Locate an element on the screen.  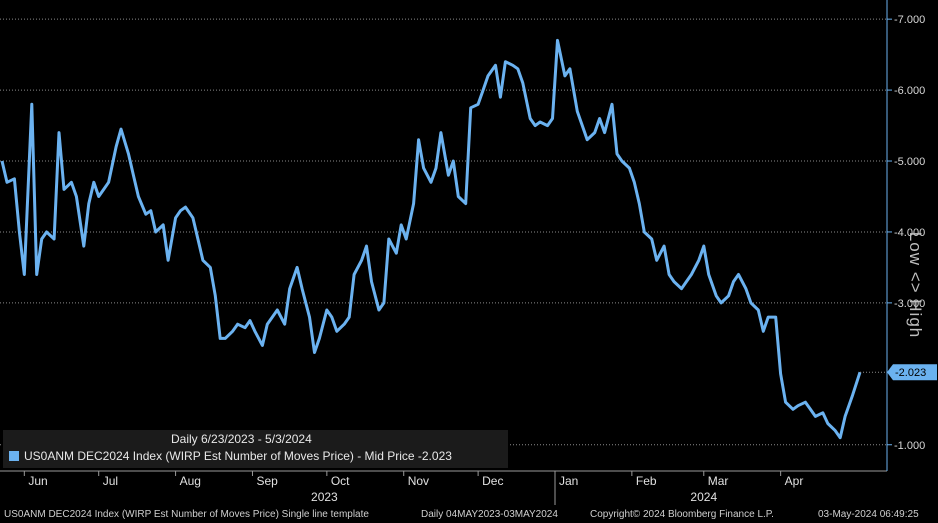
y-axis-label: Low <> High is located at coordinates (915, 285).